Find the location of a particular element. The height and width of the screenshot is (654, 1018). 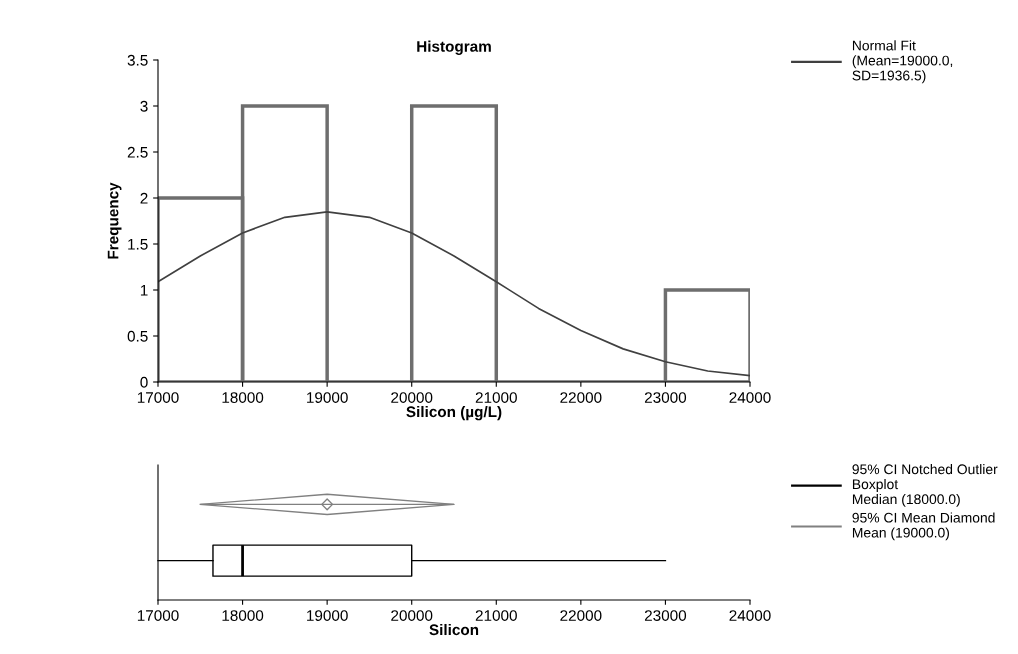

legend-label: Normal Fit (Mean=19000.0, SD=1936.5) is located at coordinates (902, 62).